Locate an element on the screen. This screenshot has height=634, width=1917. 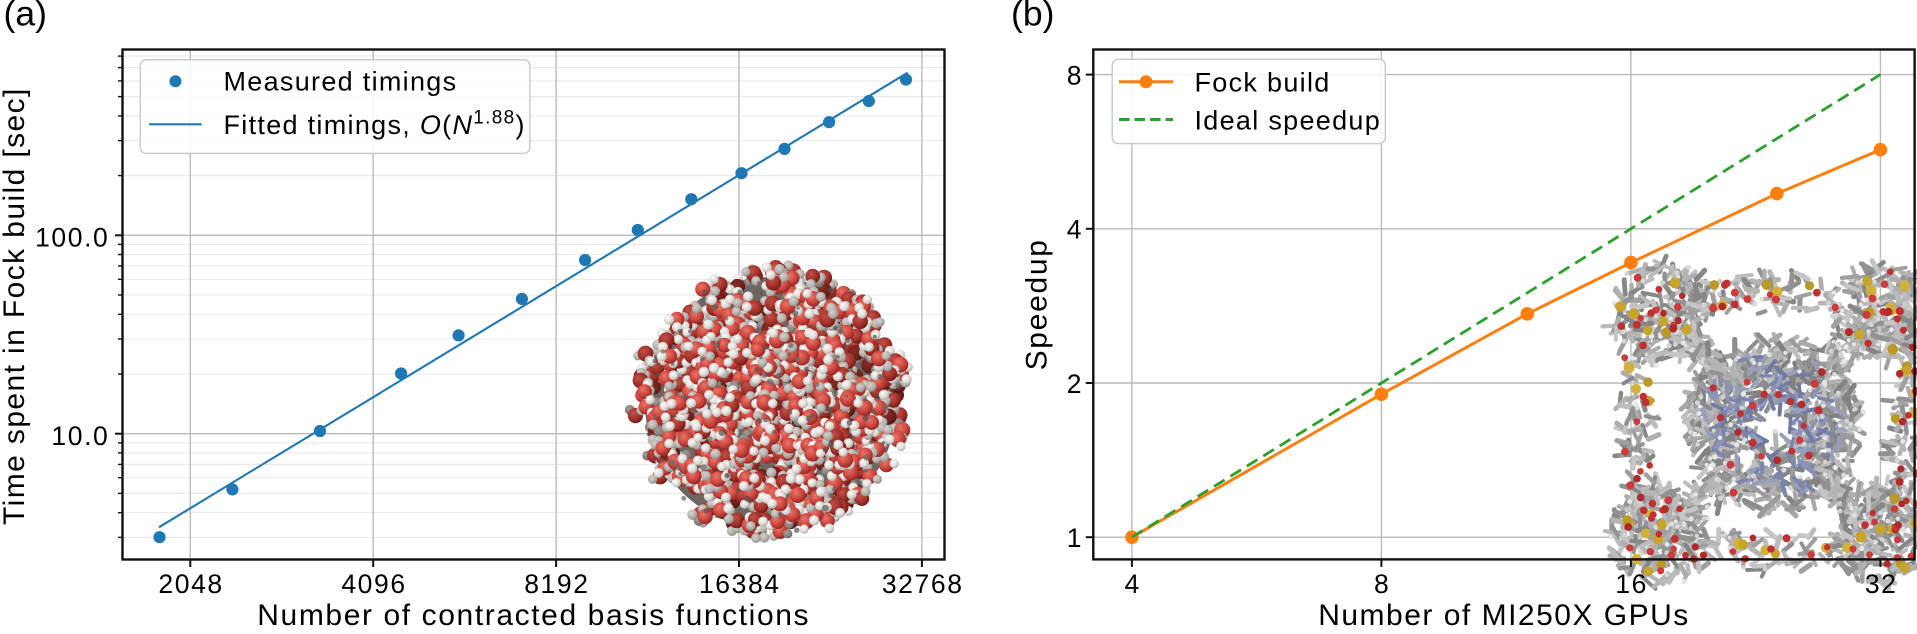
svg-text: Time spent in Fock build [sec] is located at coordinates (15, 306).